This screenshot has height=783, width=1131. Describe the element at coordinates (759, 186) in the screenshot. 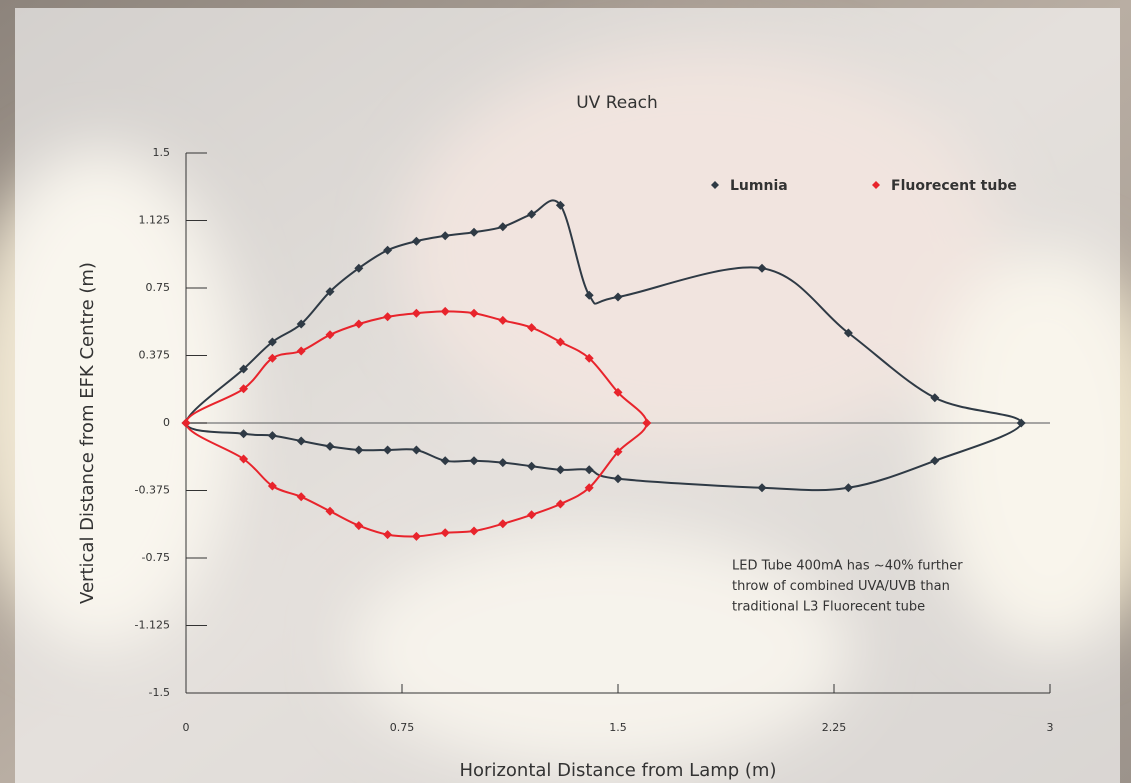

I see `legend-label: Lumnia` at that location.